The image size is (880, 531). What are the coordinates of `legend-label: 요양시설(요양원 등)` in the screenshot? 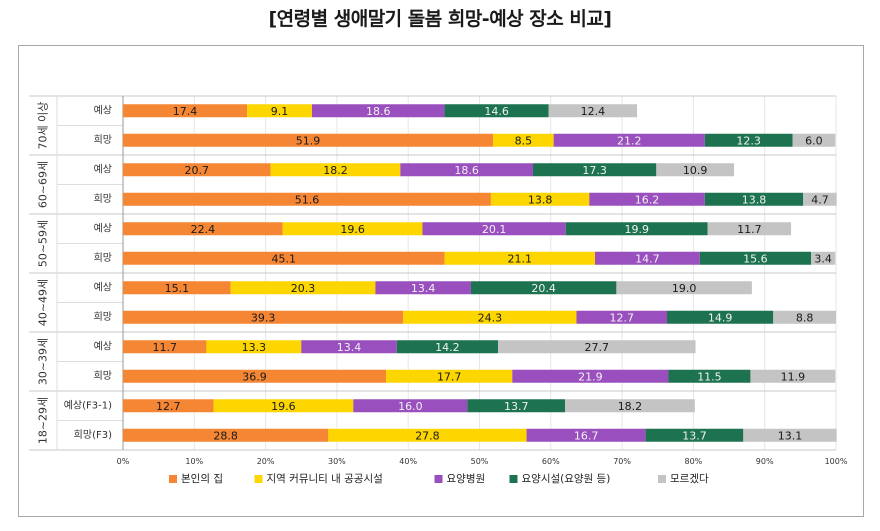 It's located at (566, 479).